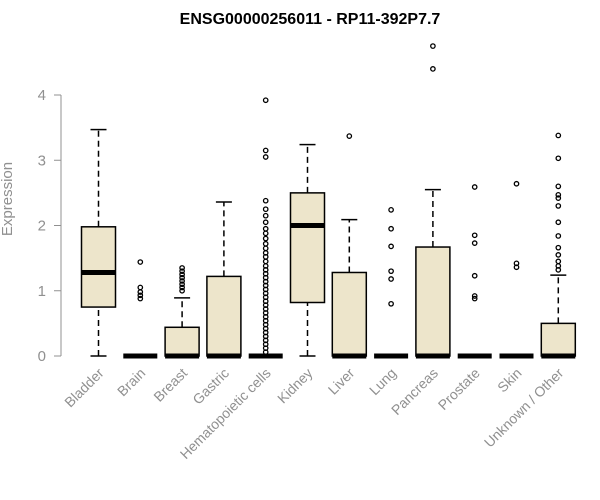 The image size is (600, 500). I want to click on x-tick-label: Prostate, so click(459, 389).